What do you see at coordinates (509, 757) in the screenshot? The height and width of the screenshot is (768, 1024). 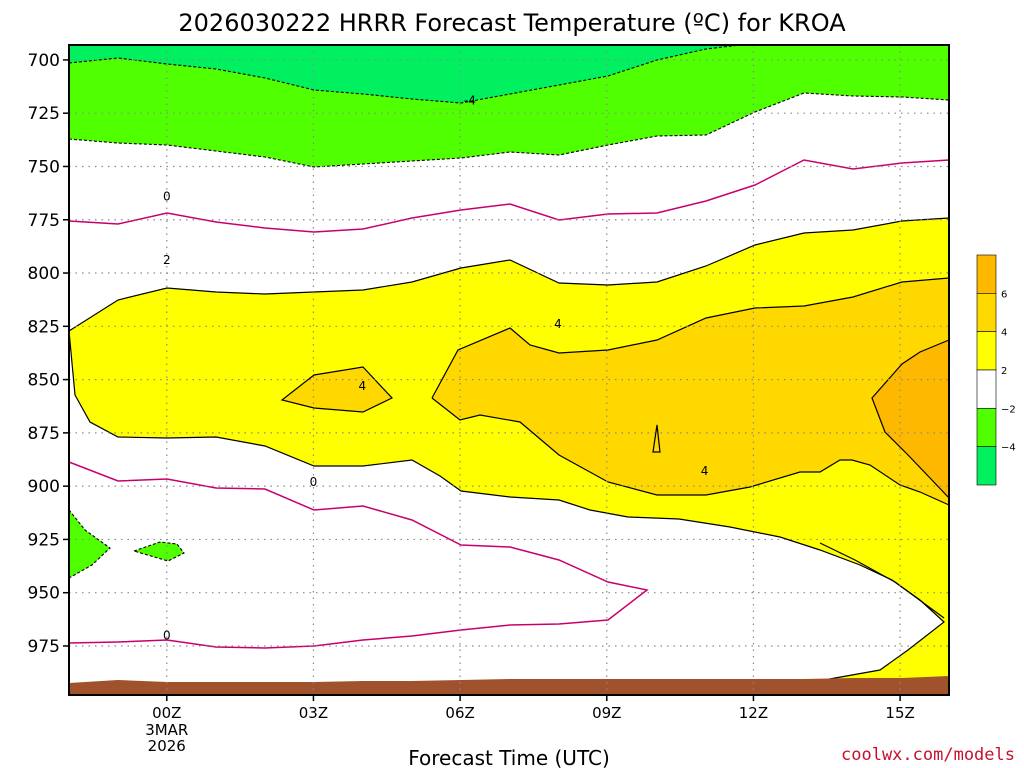 I see `x-axis-label: Forecast Time (UTC)` at bounding box center [509, 757].